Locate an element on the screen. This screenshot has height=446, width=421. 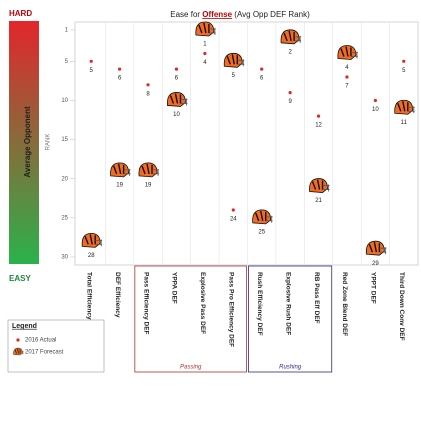
data-label: 12 is located at coordinates (318, 126).